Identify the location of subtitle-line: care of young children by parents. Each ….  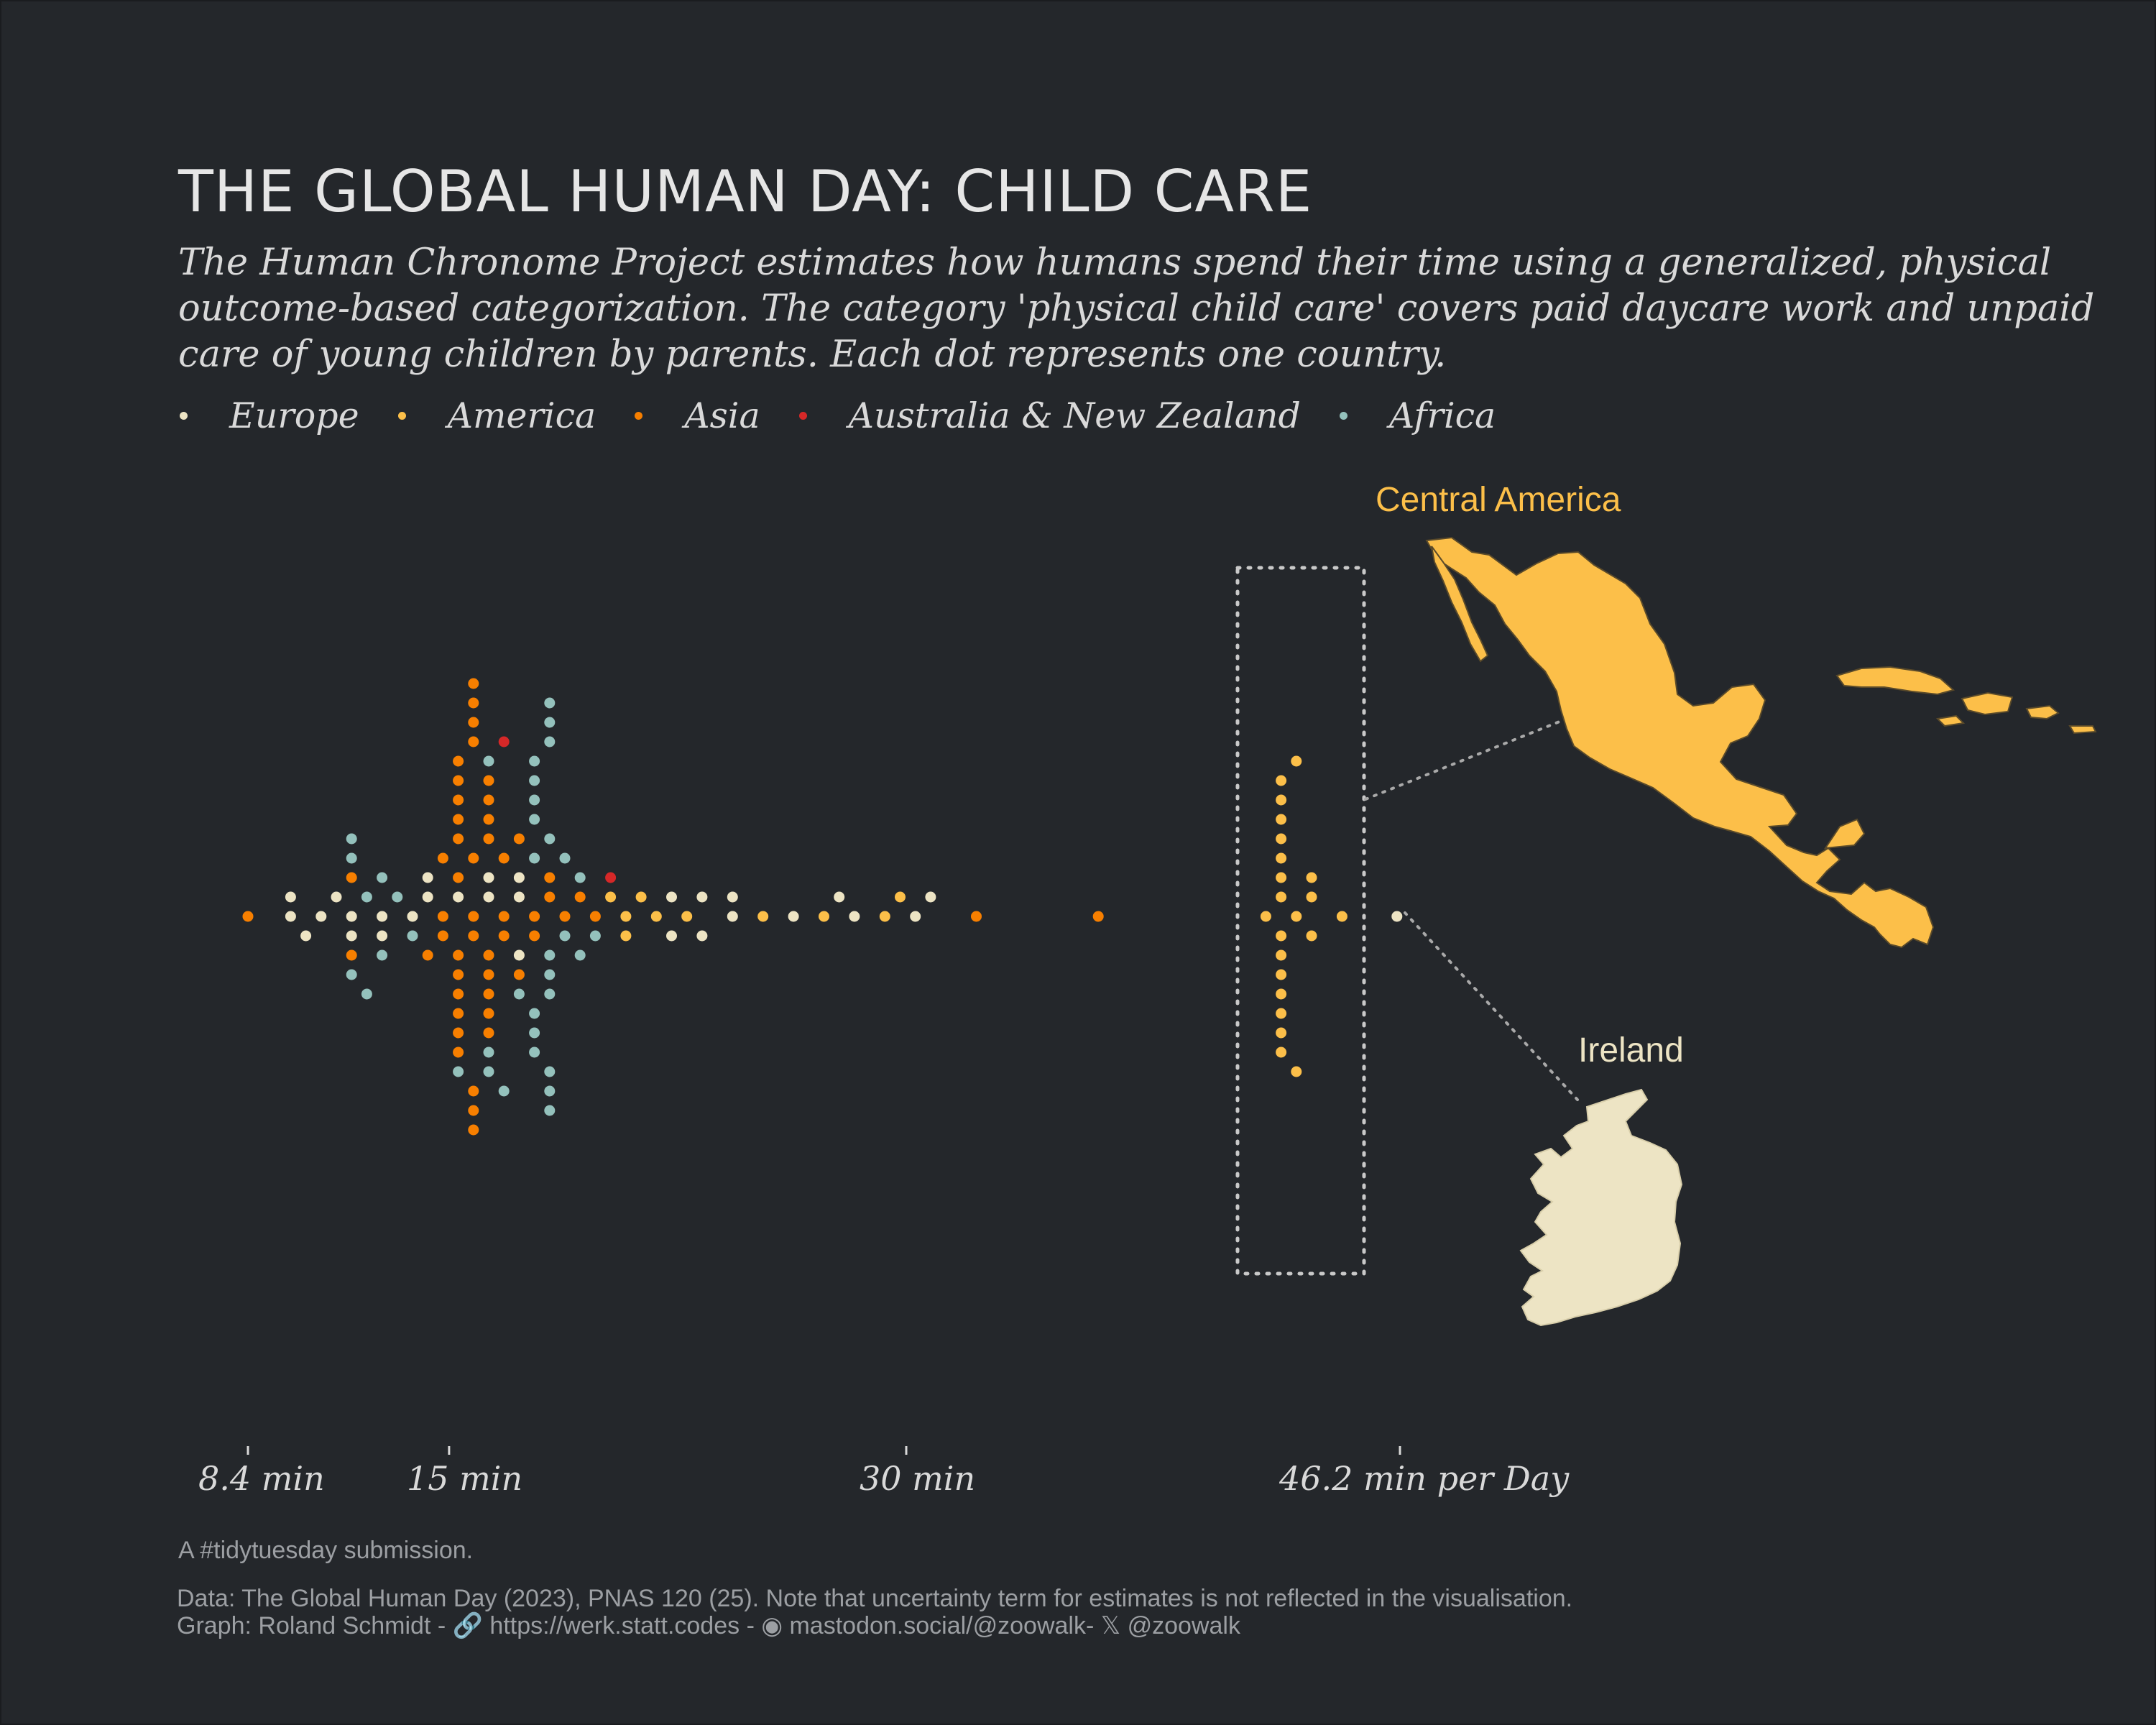
(812, 355).